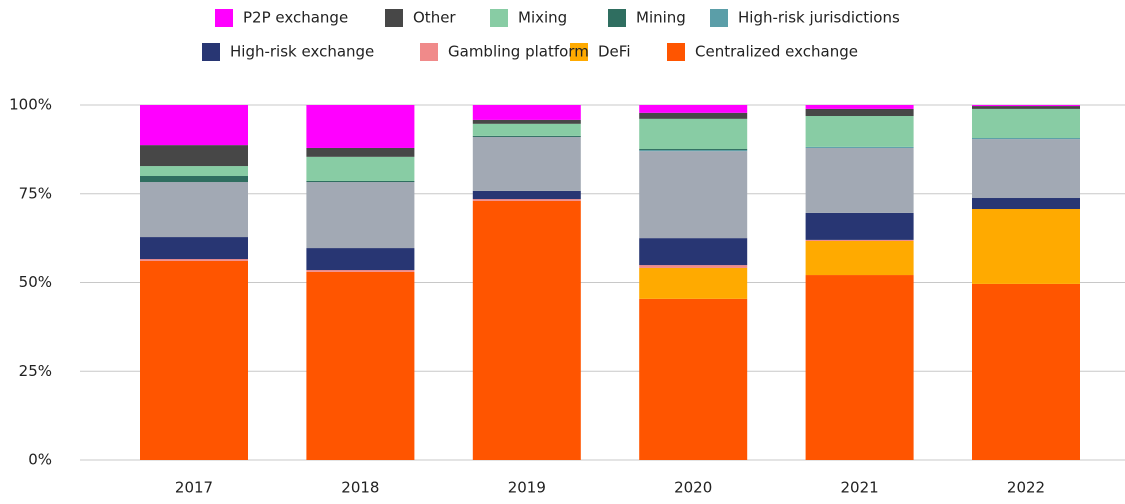 This screenshot has height=504, width=1125. Describe the element at coordinates (693, 488) in the screenshot. I see `x-tick-label: 2020` at that location.